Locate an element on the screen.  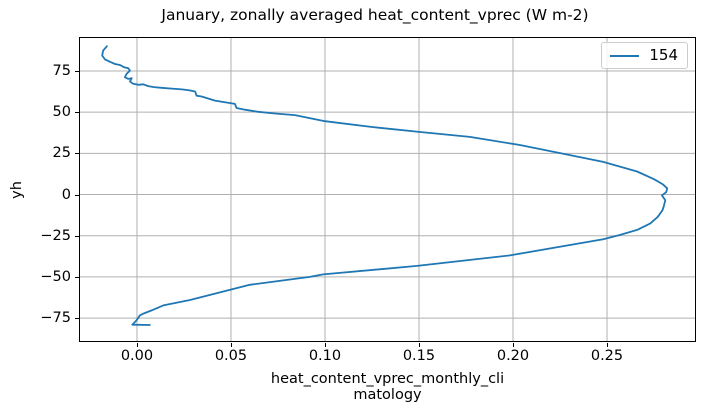
x-axis-label: heat_content_vprec_monthly_cli matology is located at coordinates (387, 387).